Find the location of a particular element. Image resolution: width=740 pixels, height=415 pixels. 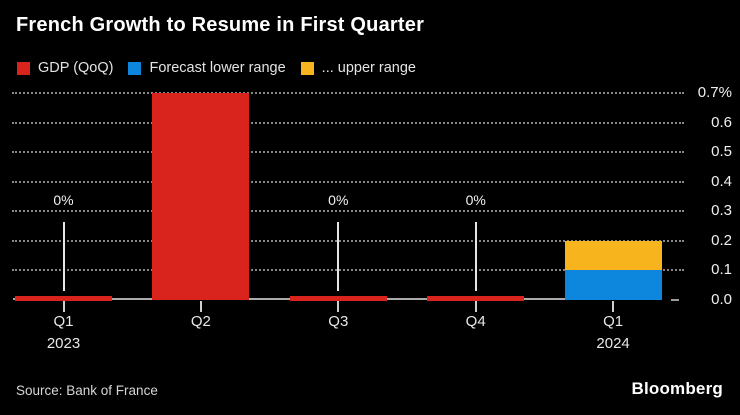

source-note: Source: Bank of France is located at coordinates (87, 390).